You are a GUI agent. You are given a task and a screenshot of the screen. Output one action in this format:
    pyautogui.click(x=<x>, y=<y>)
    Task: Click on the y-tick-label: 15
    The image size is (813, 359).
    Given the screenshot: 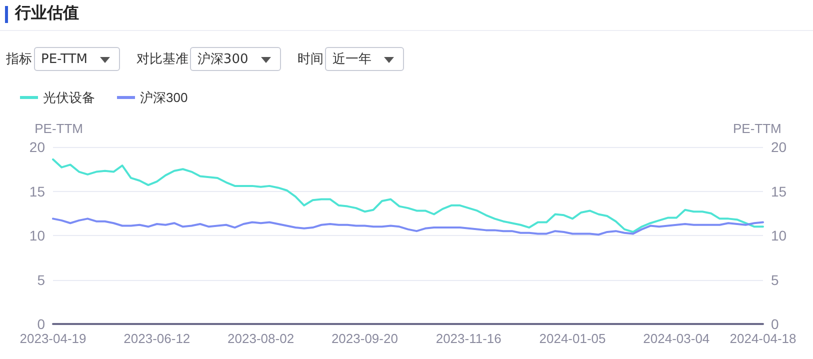 What is the action you would take?
    pyautogui.click(x=37, y=191)
    